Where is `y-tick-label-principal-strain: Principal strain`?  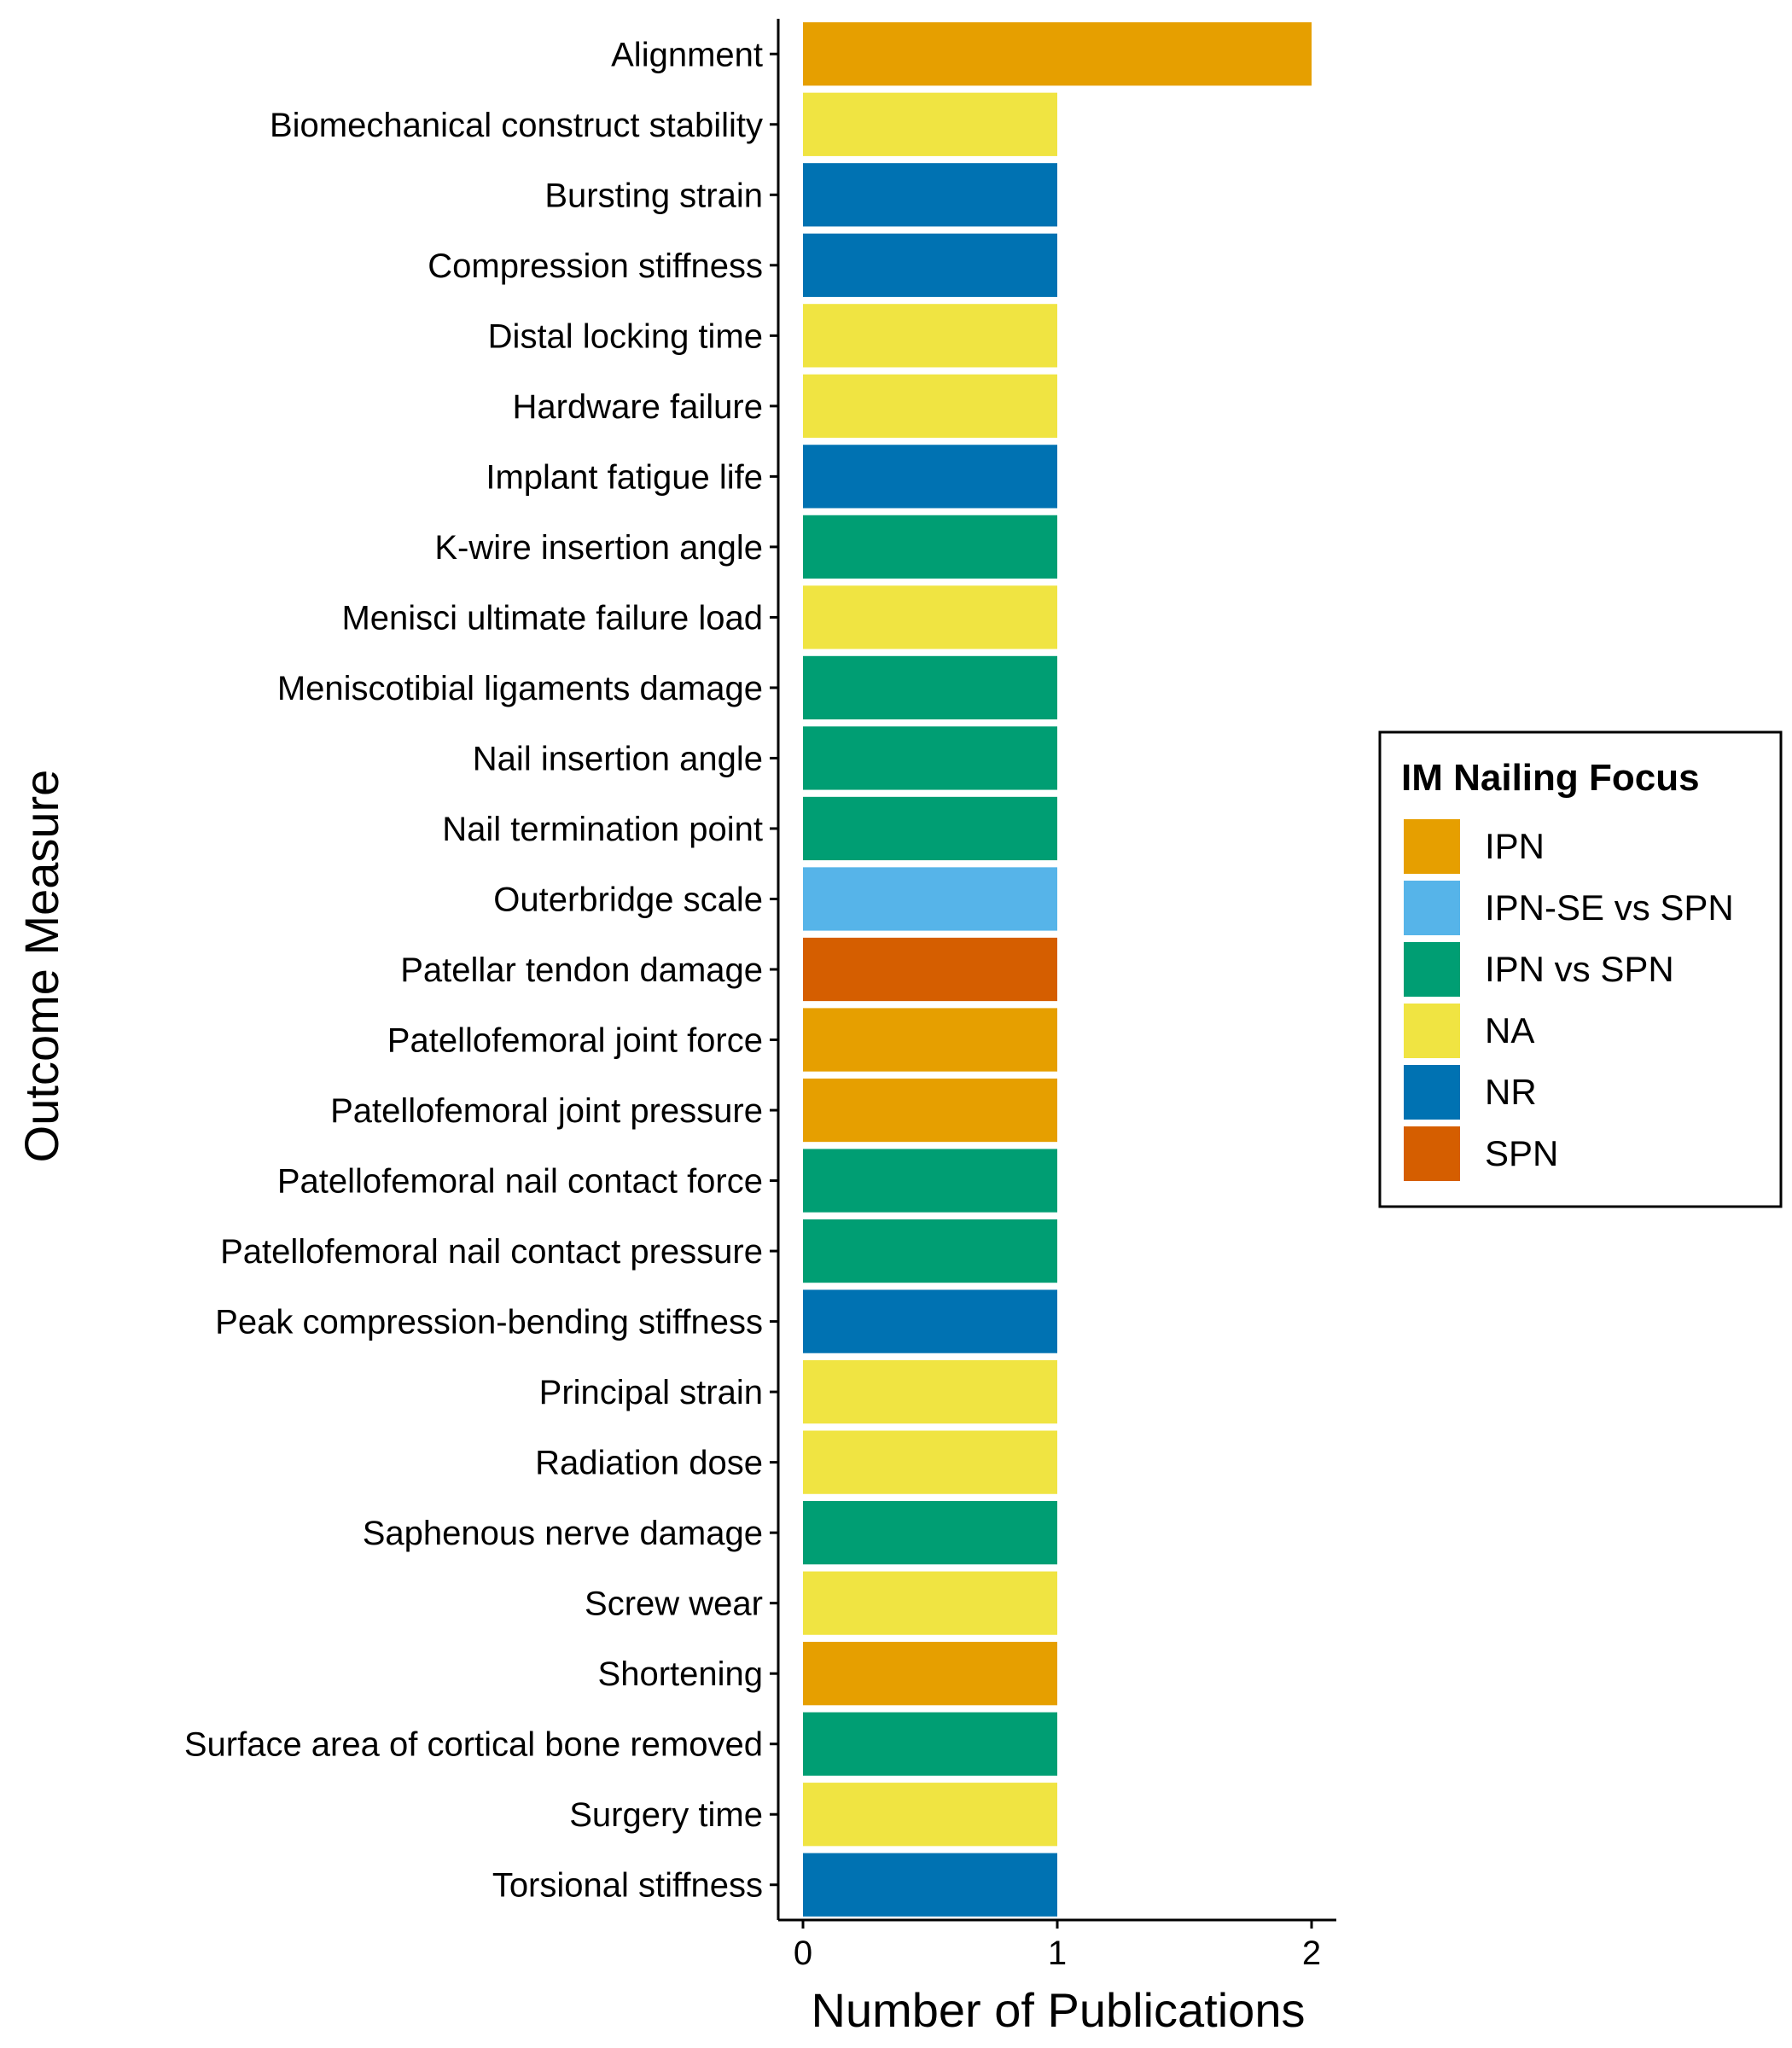 y-tick-label-principal-strain: Principal strain is located at coordinates (651, 1392).